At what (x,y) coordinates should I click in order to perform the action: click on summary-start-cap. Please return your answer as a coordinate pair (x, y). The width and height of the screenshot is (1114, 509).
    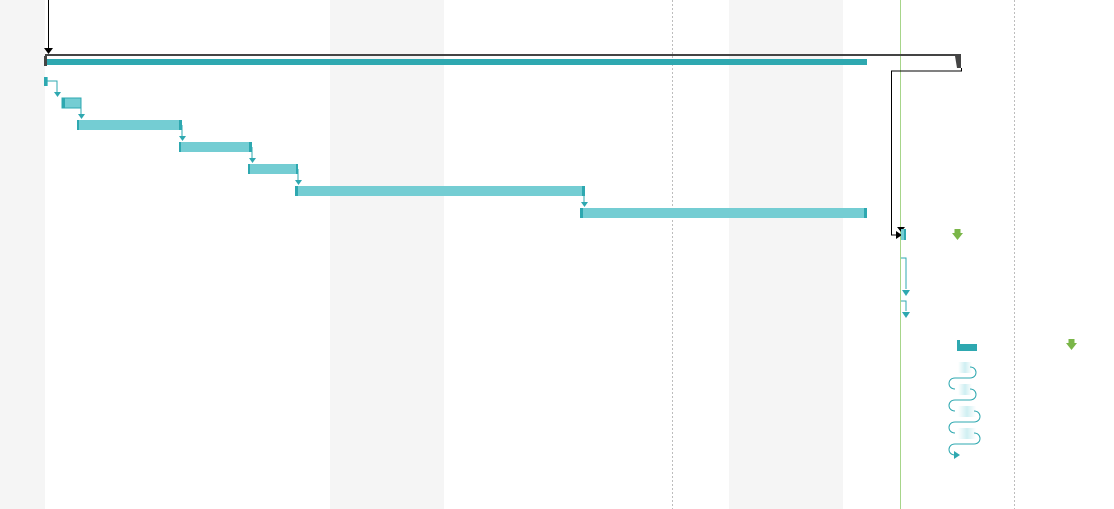
    Looking at the image, I should click on (45, 61).